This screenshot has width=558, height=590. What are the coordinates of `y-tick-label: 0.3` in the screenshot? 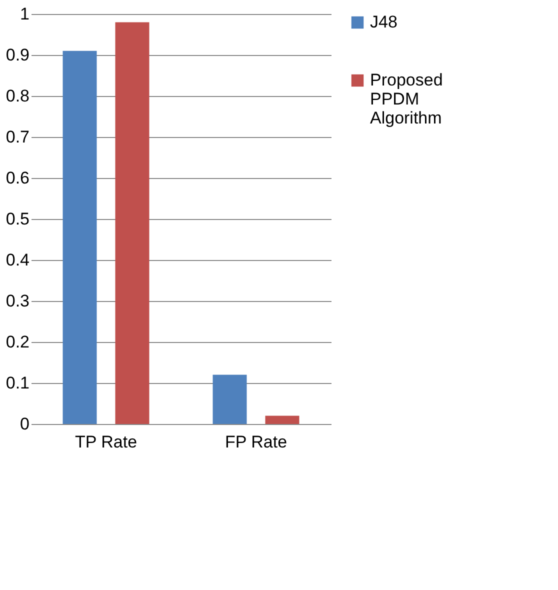 It's located at (18, 301).